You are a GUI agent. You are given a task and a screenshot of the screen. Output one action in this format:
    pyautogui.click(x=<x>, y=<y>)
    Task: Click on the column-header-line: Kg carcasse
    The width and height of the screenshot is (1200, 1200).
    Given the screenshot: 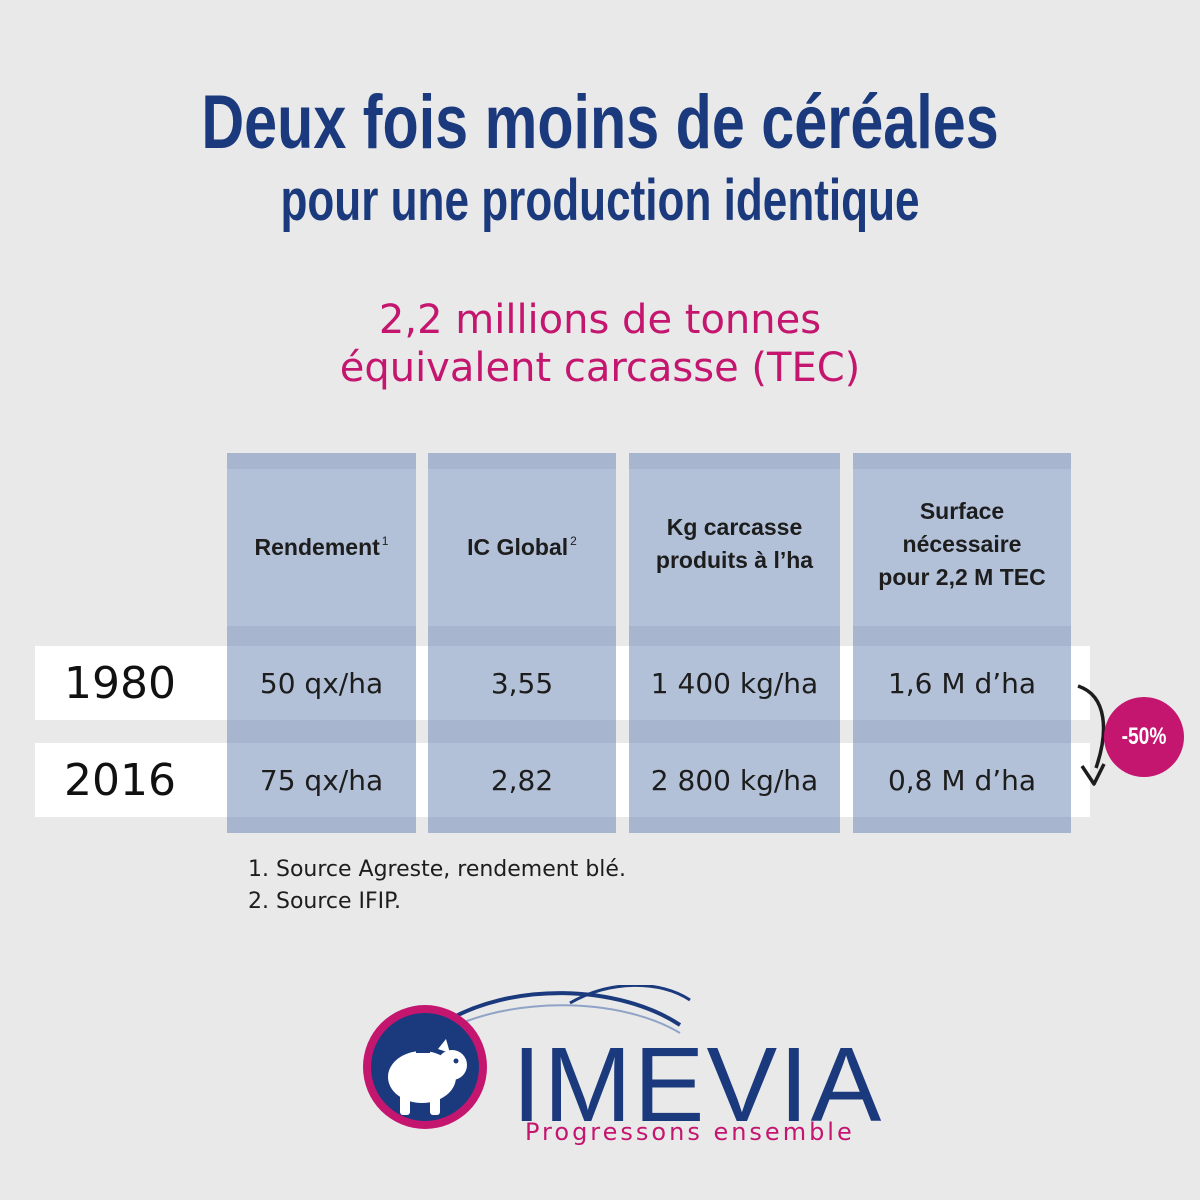 What is the action you would take?
    pyautogui.click(x=734, y=527)
    